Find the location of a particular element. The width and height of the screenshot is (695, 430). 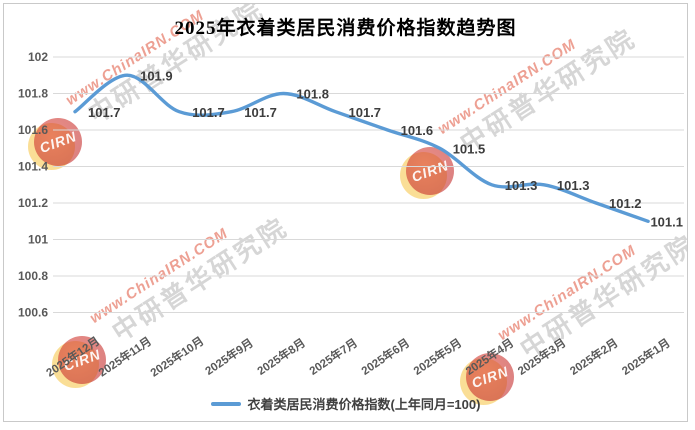

y-axis-tick-label: 102 is located at coordinates (38, 57).